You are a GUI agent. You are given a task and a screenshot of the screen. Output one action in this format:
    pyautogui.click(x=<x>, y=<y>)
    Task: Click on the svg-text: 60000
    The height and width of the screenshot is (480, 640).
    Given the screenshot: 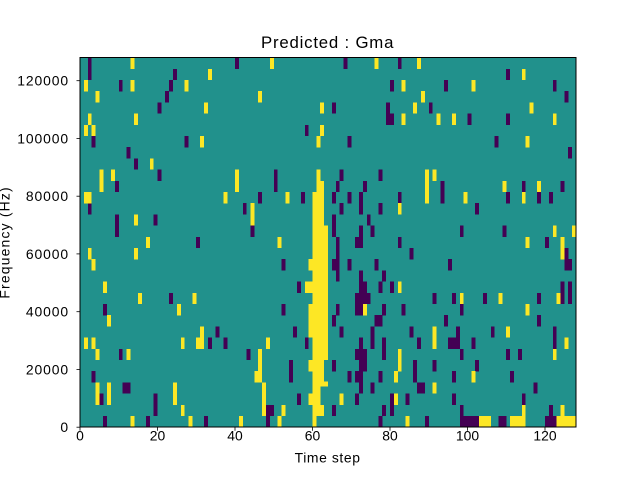 What is the action you would take?
    pyautogui.click(x=47, y=254)
    